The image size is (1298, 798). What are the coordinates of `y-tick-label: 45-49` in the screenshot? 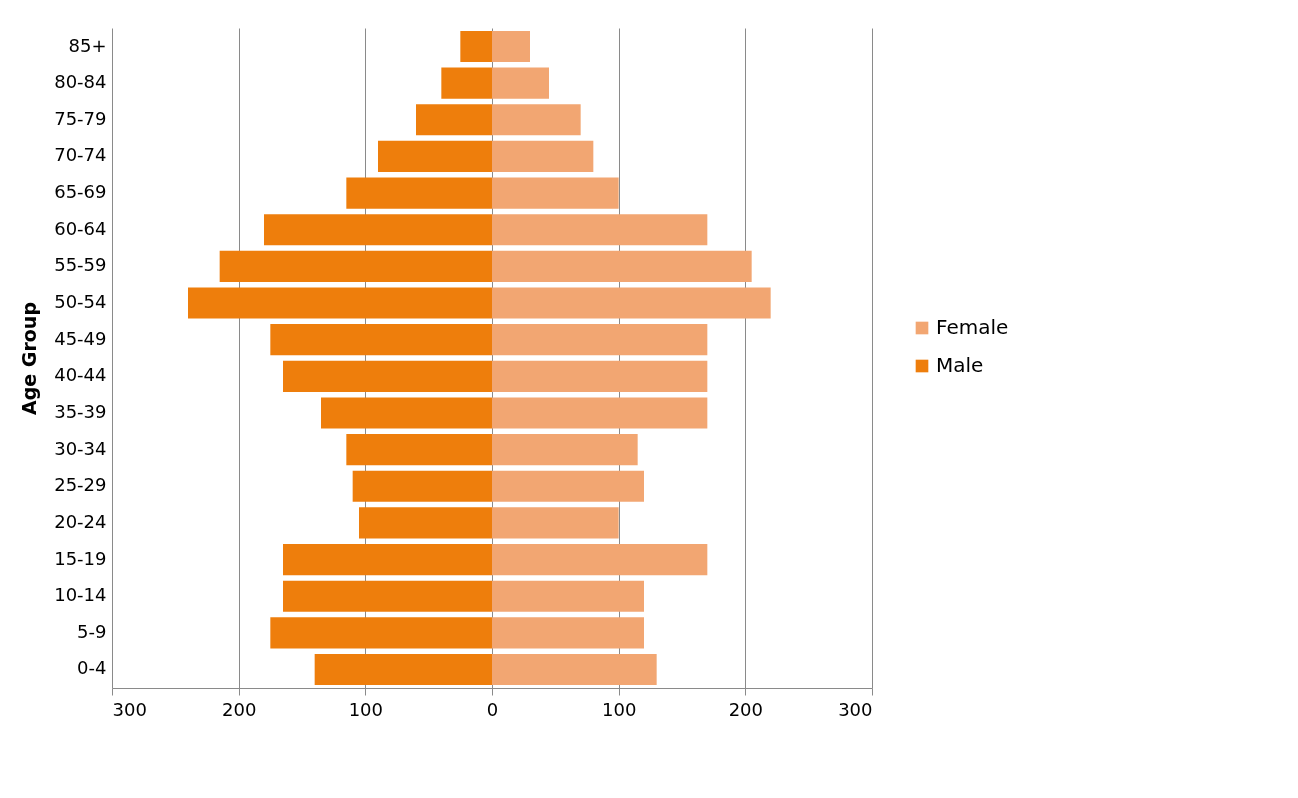 It's located at (80, 338).